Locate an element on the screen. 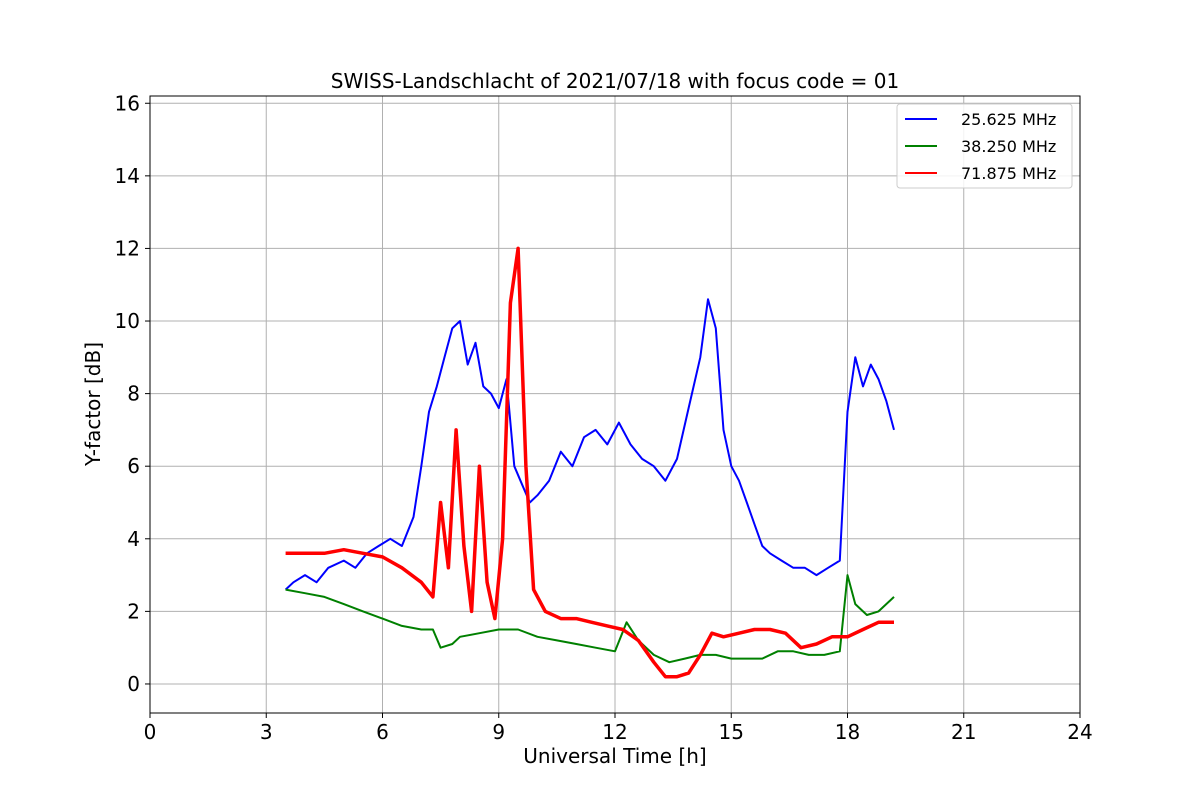 This screenshot has width=1200, height=800. y-tick-label: 16 is located at coordinates (127, 103).